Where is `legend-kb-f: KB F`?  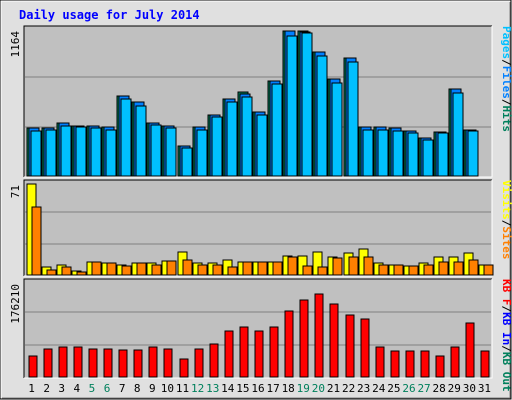
legend-kb-f: KB F is located at coordinates (506, 292).